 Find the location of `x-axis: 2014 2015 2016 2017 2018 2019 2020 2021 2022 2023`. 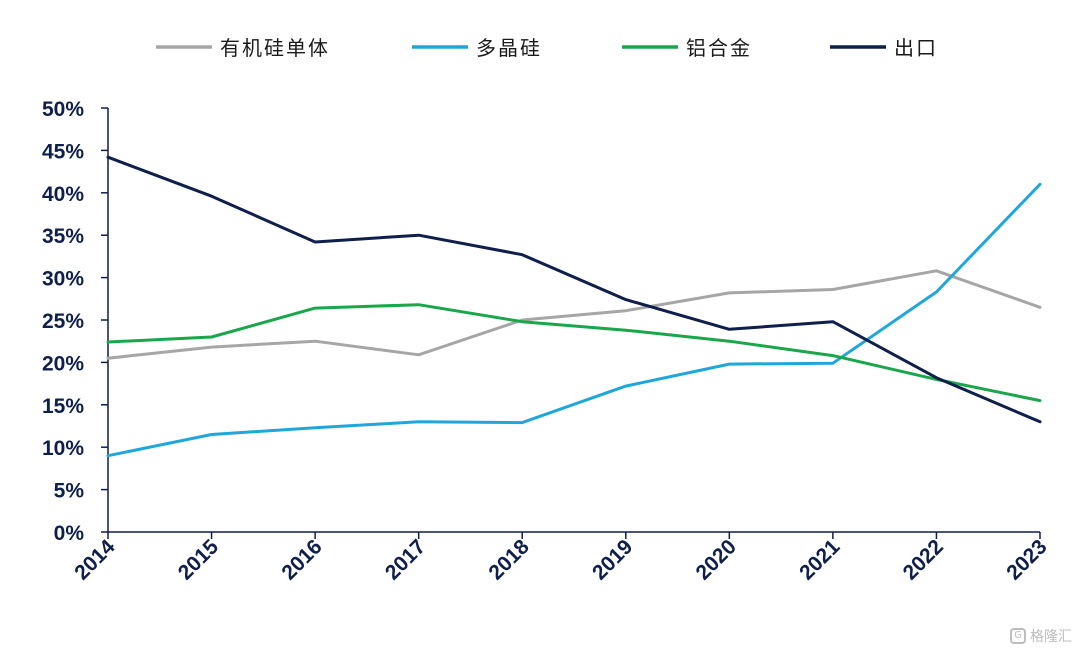

x-axis: 2014 2015 2016 2017 2018 2019 2020 2021 2022 2023 is located at coordinates (561, 558).